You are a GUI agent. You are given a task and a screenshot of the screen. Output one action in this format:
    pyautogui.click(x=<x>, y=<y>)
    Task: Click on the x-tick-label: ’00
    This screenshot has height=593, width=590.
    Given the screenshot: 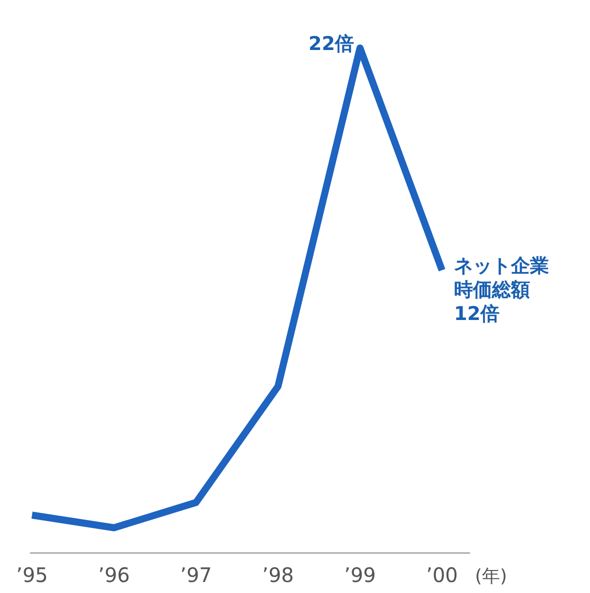 What is the action you would take?
    pyautogui.click(x=442, y=575)
    